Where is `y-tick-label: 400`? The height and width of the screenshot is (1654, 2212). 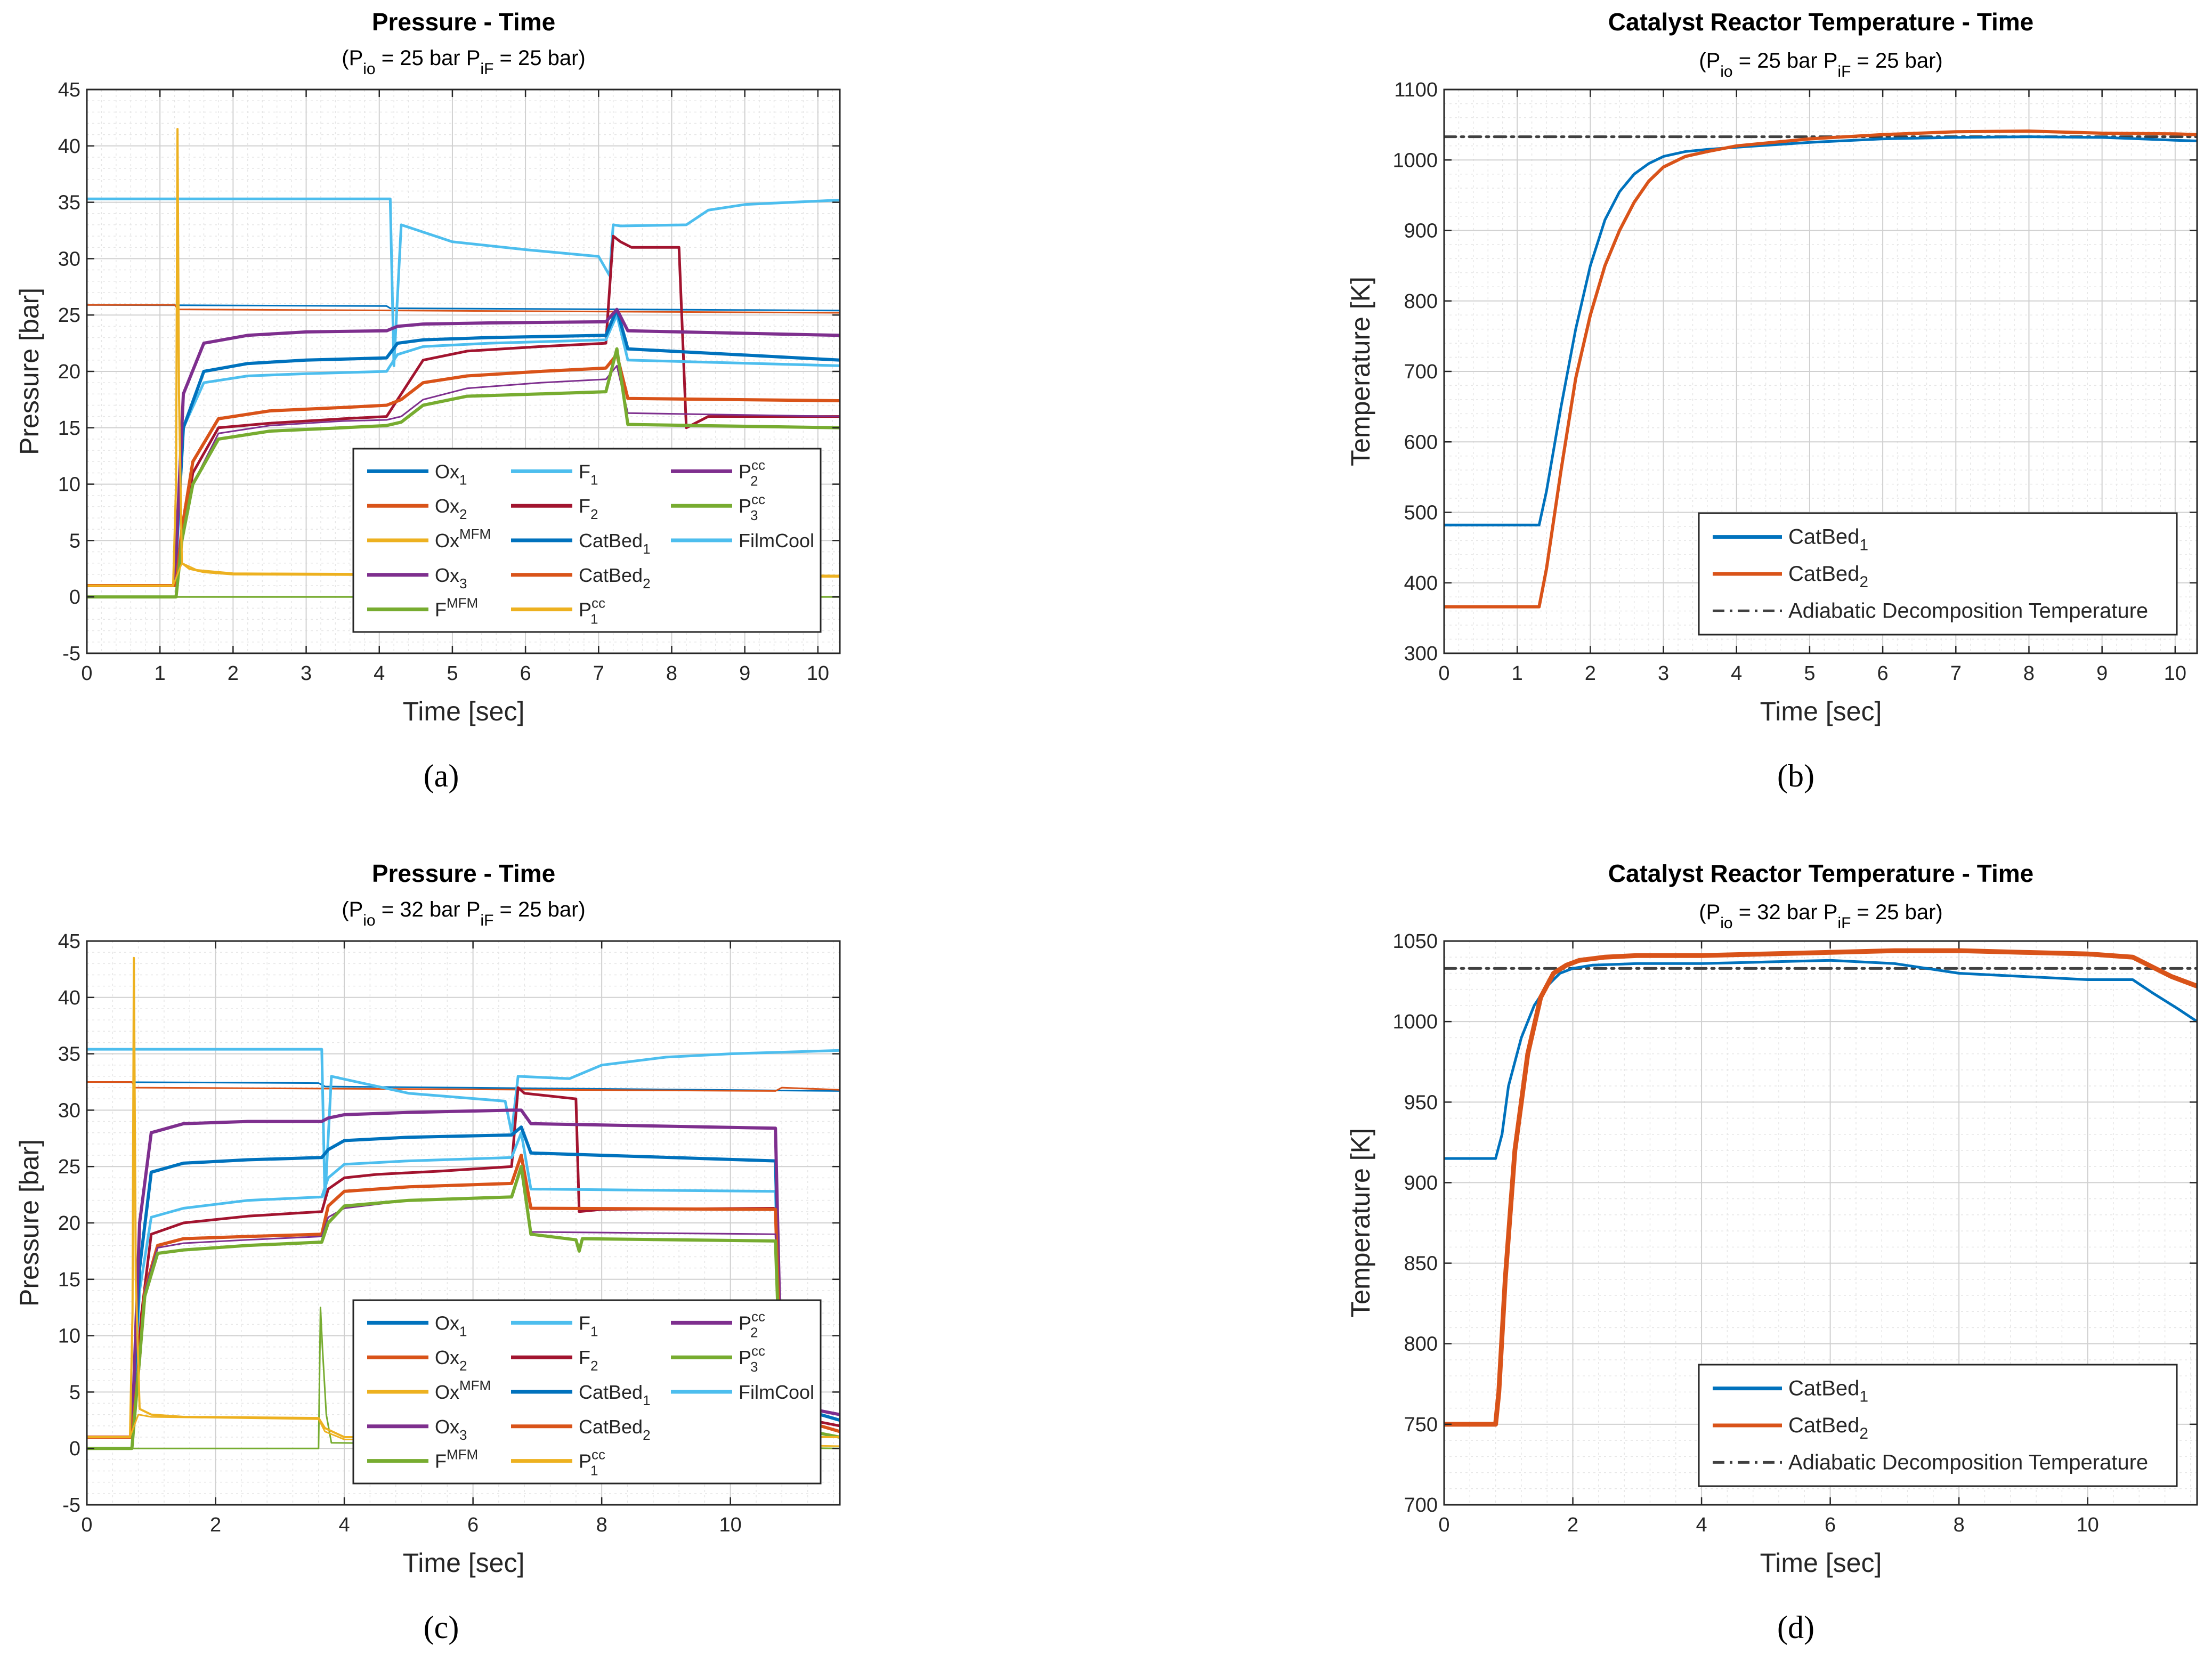 y-tick-label: 400 is located at coordinates (1421, 583).